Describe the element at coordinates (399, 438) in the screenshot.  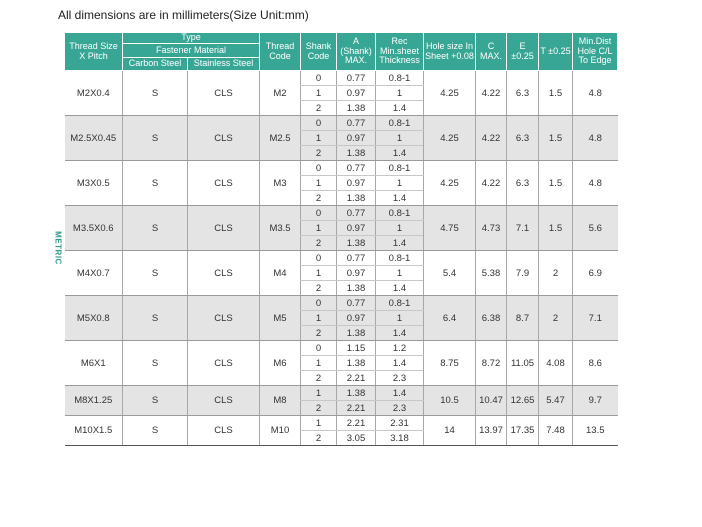
I see `rec-thickness-cell: 3.18` at that location.